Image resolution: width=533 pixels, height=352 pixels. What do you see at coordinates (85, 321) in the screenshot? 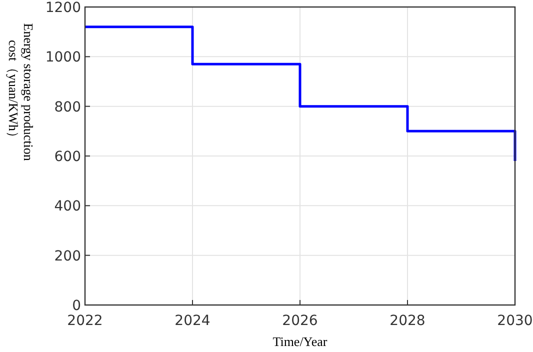
I see `x-tick-label: 2022` at bounding box center [85, 321].